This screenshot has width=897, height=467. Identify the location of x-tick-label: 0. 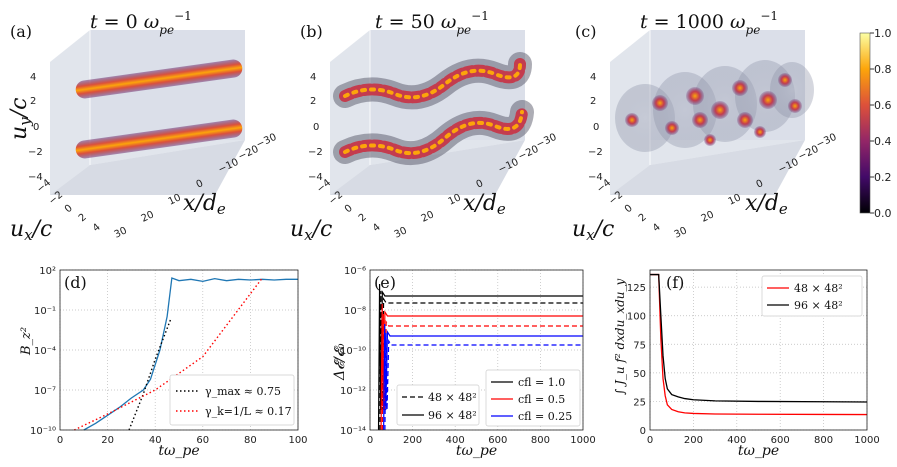
(60, 440).